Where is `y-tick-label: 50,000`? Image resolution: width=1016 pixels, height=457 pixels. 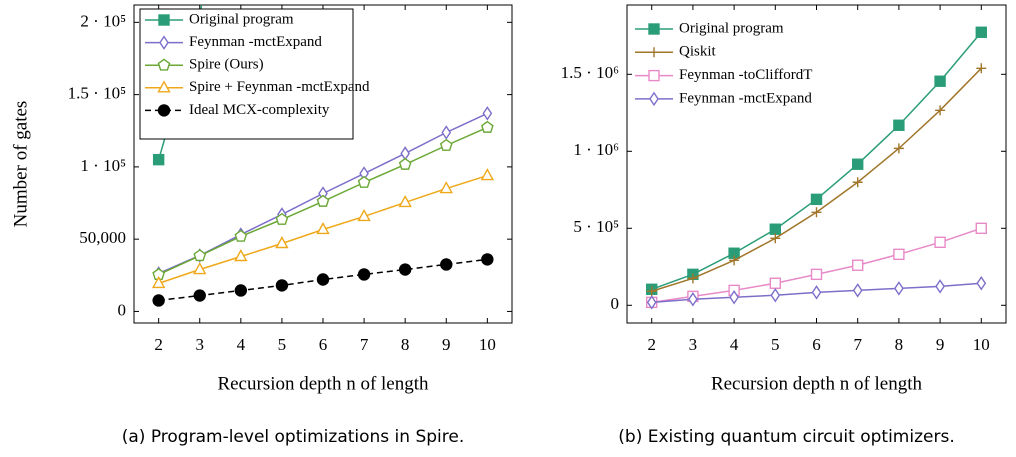
y-tick-label: 50,000 is located at coordinates (102, 237).